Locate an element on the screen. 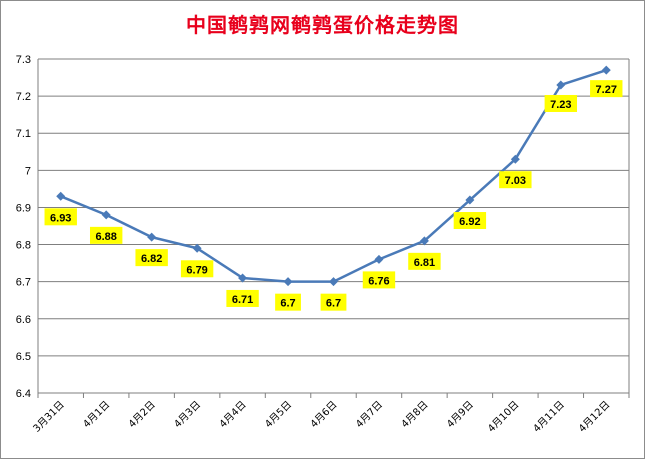 This screenshot has height=459, width=645. y-tick-label: 7 is located at coordinates (28, 171).